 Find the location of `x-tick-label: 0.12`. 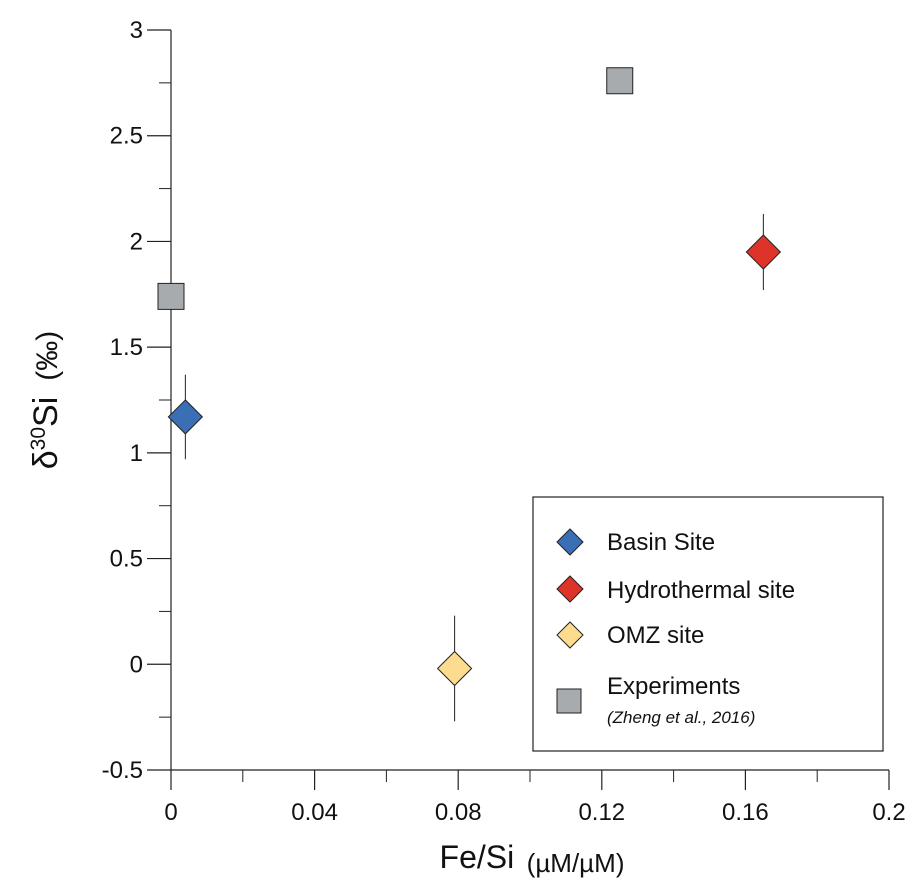

x-tick-label: 0.12 is located at coordinates (601, 812).